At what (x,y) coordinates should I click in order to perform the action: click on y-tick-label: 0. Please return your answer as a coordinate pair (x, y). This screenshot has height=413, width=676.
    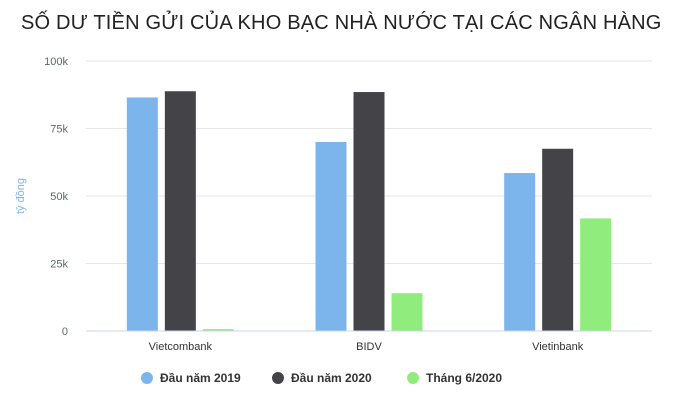
    Looking at the image, I should click on (65, 332).